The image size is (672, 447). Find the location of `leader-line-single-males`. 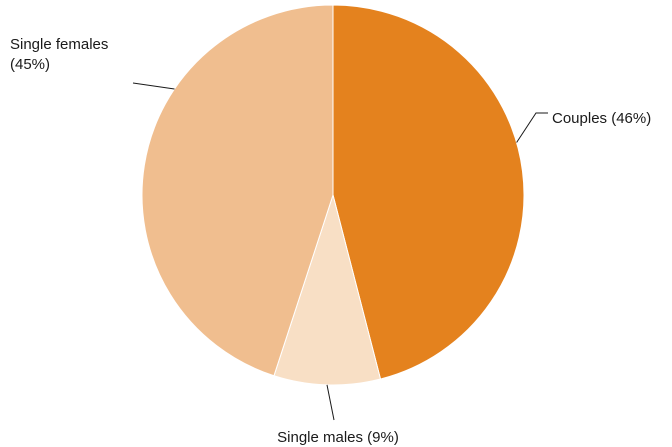

leader-line-single-males is located at coordinates (330, 402).